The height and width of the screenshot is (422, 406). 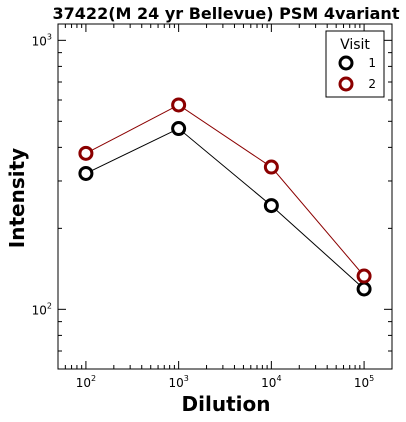 I want to click on x-tick-label: 10⁴, so click(x=271, y=382).